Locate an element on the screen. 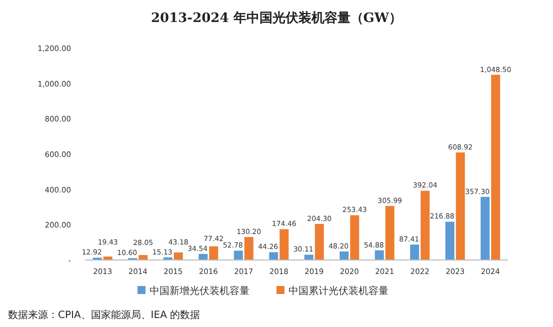 Image resolution: width=553 pixels, height=327 pixels. source-note: 数据来源：CPIA、国家能源局、IEA 的数据 is located at coordinates (104, 315).